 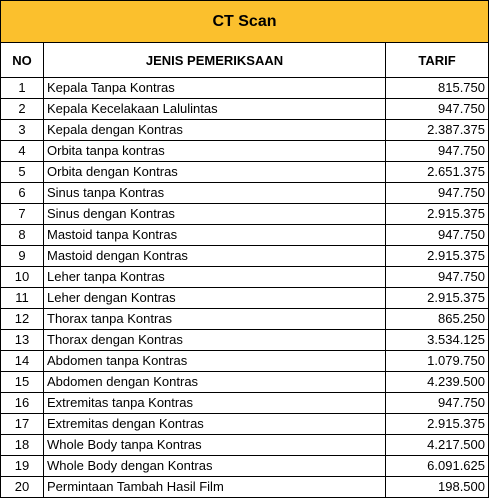 I want to click on row-number: 18, so click(x=22, y=445).